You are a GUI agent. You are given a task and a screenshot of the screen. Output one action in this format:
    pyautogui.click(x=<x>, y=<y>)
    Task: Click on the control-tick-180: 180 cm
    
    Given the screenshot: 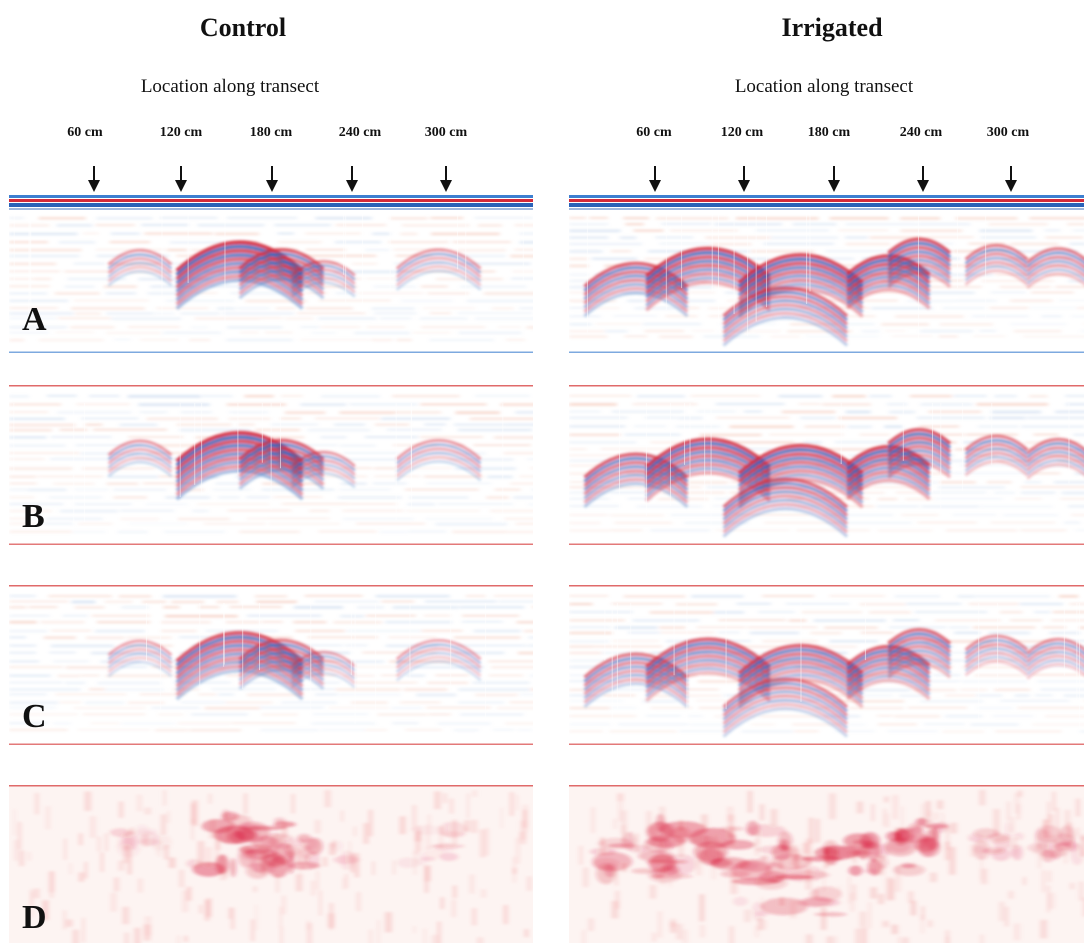 What is the action you would take?
    pyautogui.click(x=271, y=132)
    